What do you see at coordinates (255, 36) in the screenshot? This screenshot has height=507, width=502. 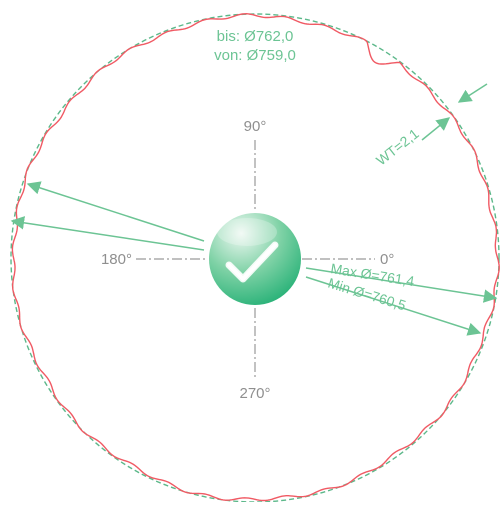 I see `upper-tolerance-label: bis: Ø762,0` at bounding box center [255, 36].